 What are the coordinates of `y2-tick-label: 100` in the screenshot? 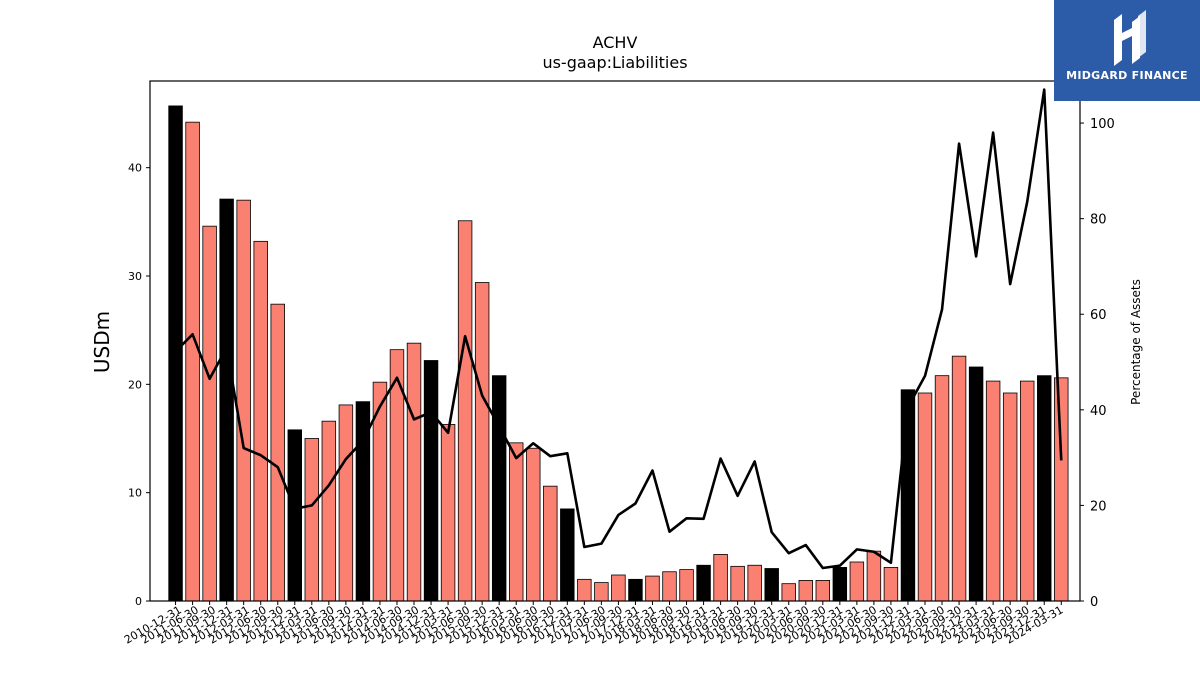 It's located at (1102, 124).